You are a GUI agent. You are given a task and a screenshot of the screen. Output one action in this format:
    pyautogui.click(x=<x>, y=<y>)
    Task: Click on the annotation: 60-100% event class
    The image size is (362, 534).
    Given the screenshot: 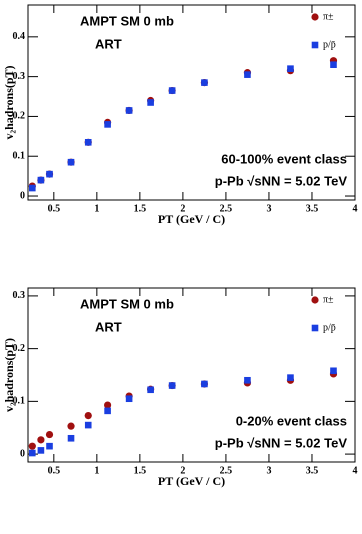 What is the action you would take?
    pyautogui.click(x=284, y=158)
    